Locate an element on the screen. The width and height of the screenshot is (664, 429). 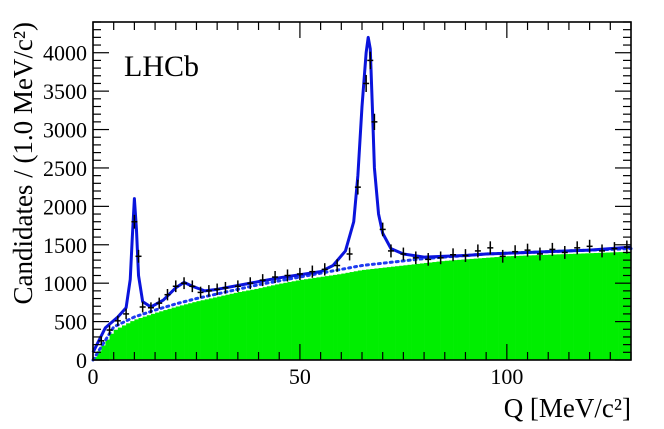
y-tick-label: 4000 is located at coordinates (65, 53).